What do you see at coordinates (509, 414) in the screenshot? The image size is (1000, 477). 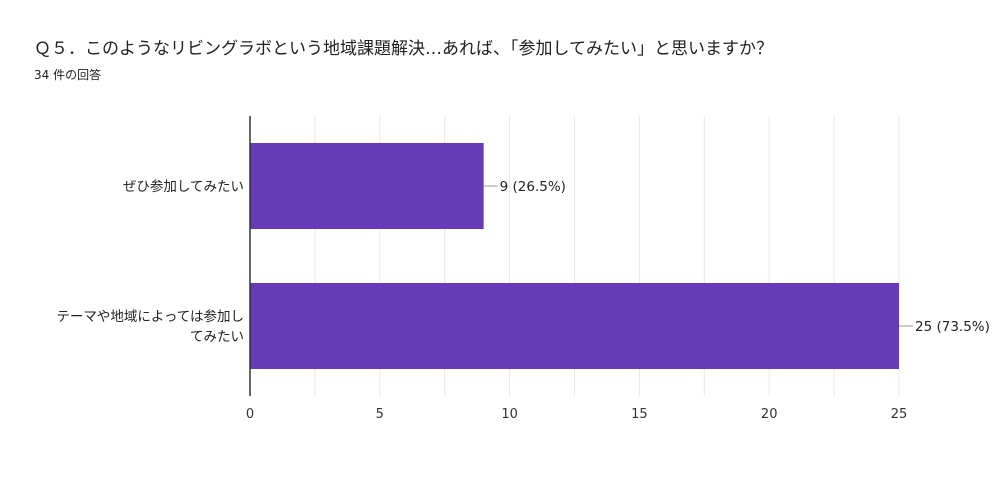 I see `x-tick-label: 10` at bounding box center [509, 414].